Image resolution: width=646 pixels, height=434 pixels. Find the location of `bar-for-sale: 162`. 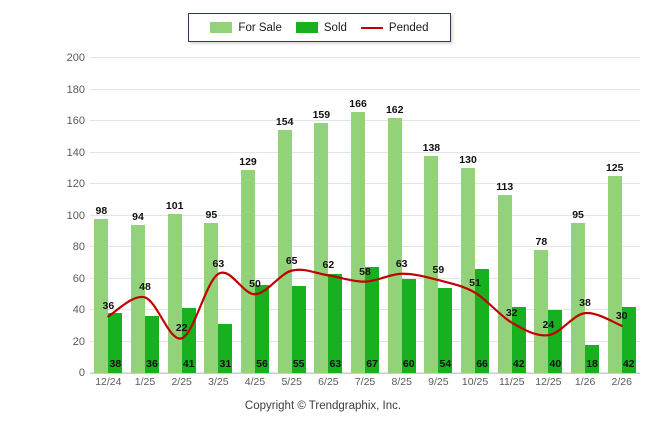

bar-for-sale: 162 is located at coordinates (394, 238).